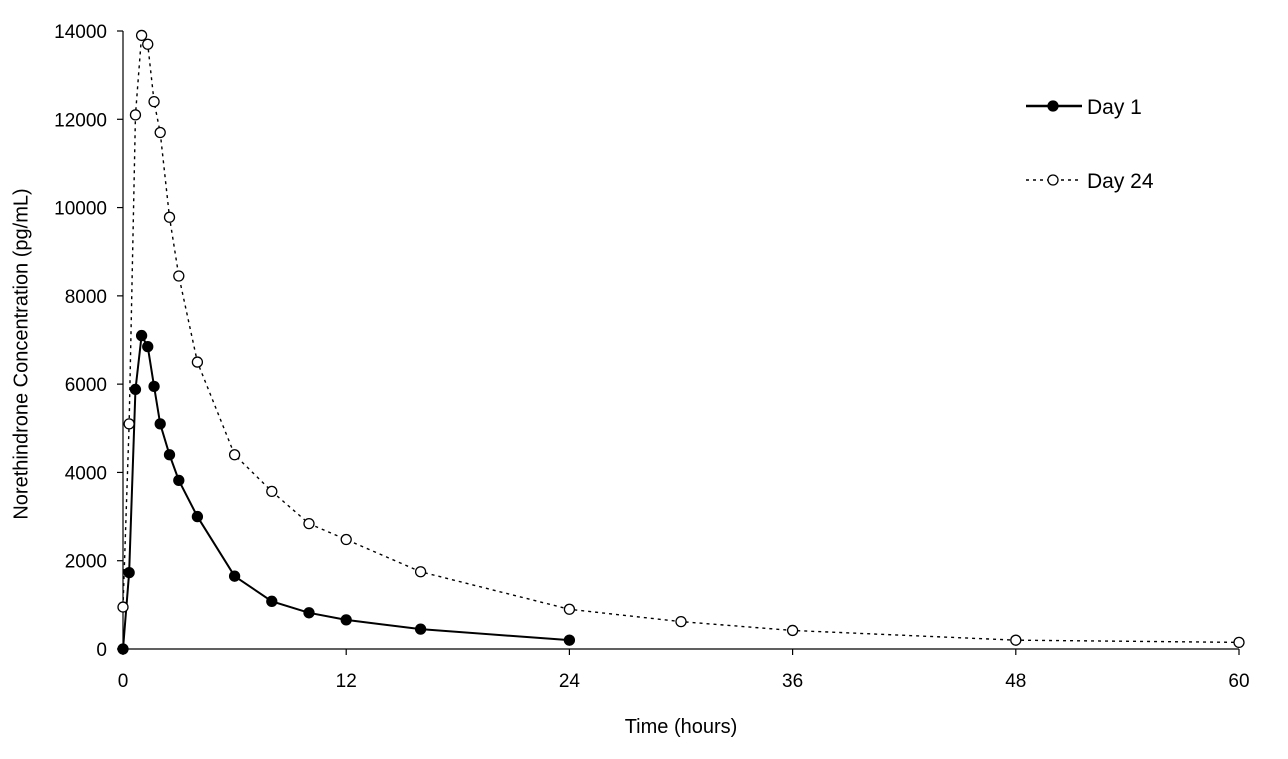 The width and height of the screenshot is (1288, 759). Describe the element at coordinates (1084, 107) in the screenshot. I see `legend-item-day-1: Day 1` at that location.